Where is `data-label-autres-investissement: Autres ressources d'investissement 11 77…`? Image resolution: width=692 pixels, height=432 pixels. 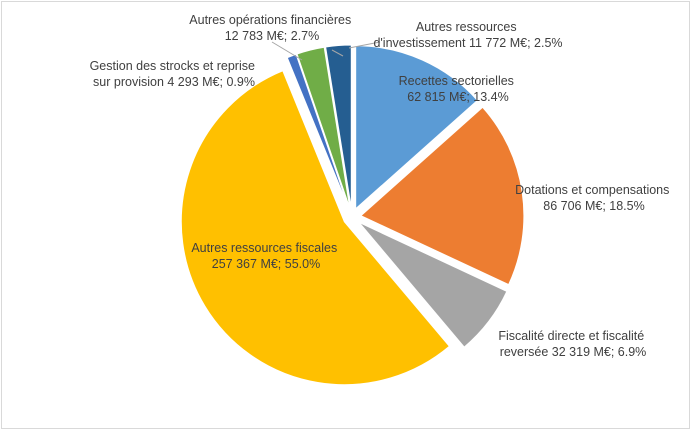 data-label-autres-investissement: Autres ressources d'investissement 11 77… is located at coordinates (467, 35).